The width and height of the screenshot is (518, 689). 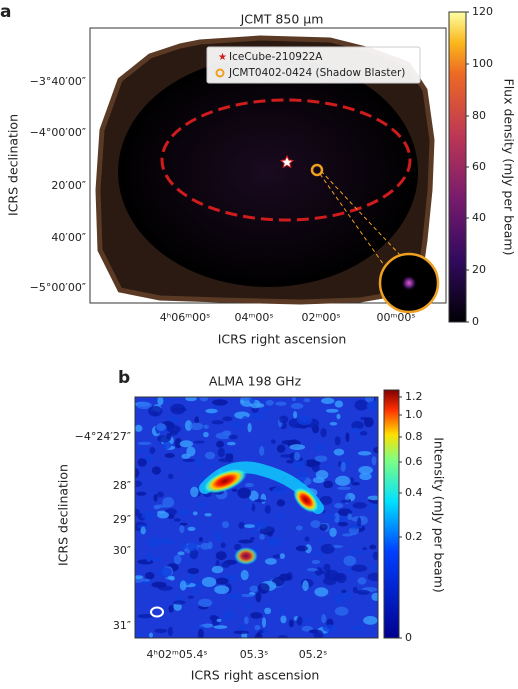 I want to click on zoom-source, so click(x=409, y=283).